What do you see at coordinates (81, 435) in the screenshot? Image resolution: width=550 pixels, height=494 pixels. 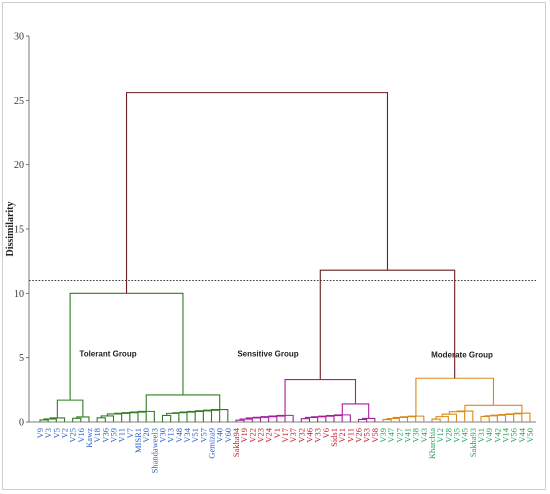 I see `leaf-label: V16` at bounding box center [81, 435].